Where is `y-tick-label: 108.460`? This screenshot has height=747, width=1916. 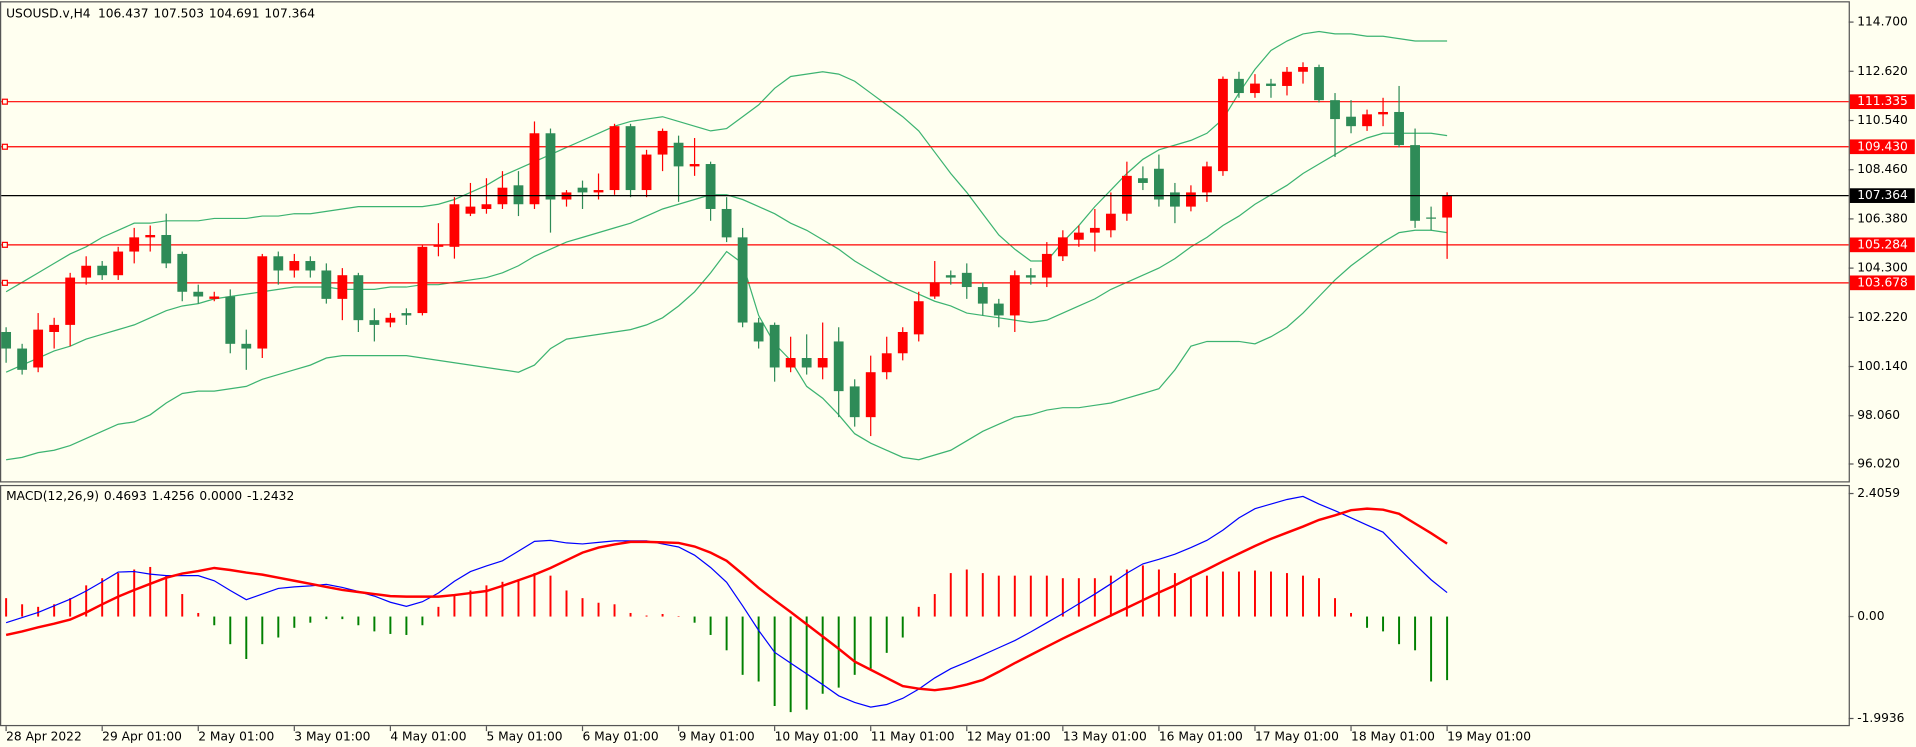
y-tick-label: 108.460 is located at coordinates (1882, 169).